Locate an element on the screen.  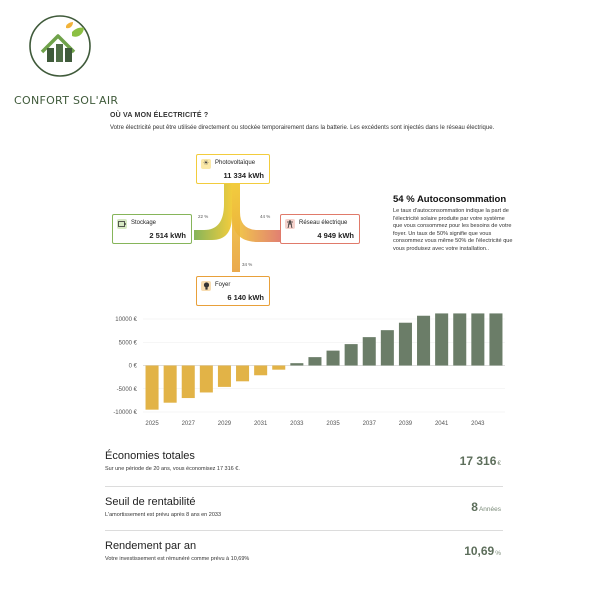
photovoltaique-label: Photovoltaïque is located at coordinates (235, 163).